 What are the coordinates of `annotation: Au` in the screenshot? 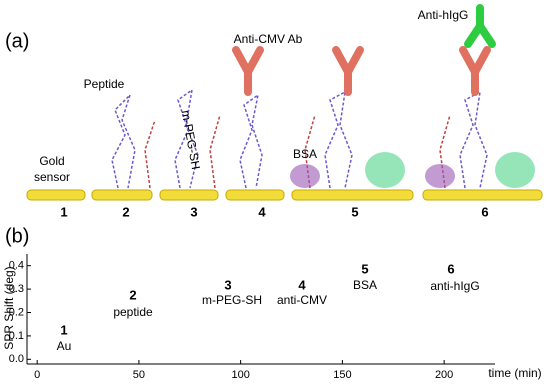 It's located at (64, 346).